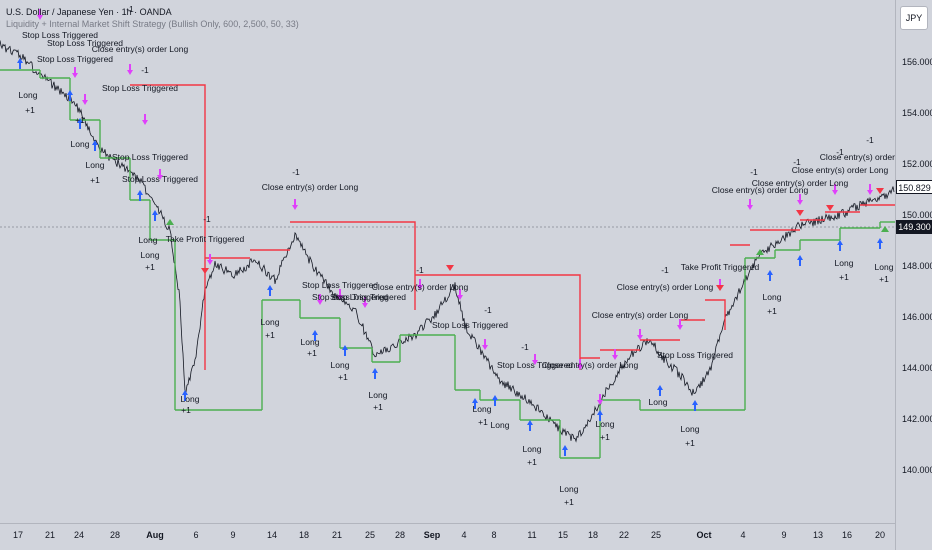 The width and height of the screenshot is (932, 550). Describe the element at coordinates (18, 535) in the screenshot. I see `time-tick: 17` at that location.